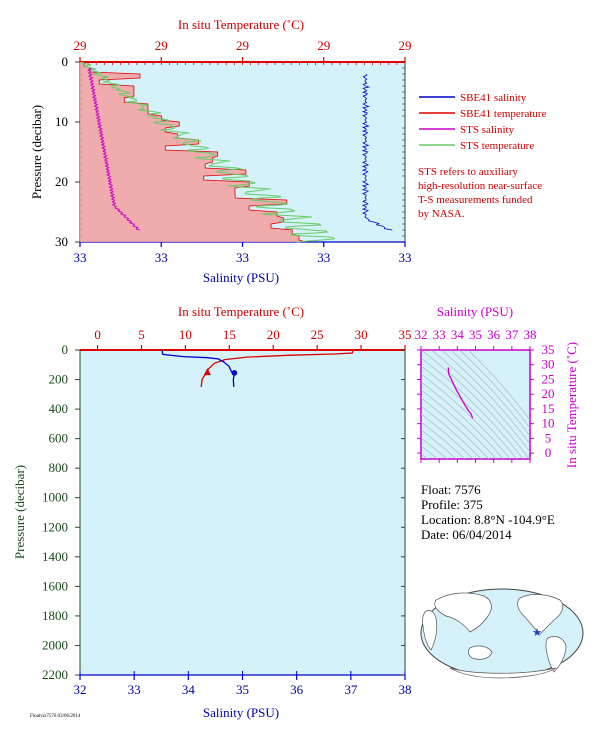 This screenshot has height=736, width=601. What do you see at coordinates (556, 654) in the screenshot?
I see `continent-south-america` at bounding box center [556, 654].